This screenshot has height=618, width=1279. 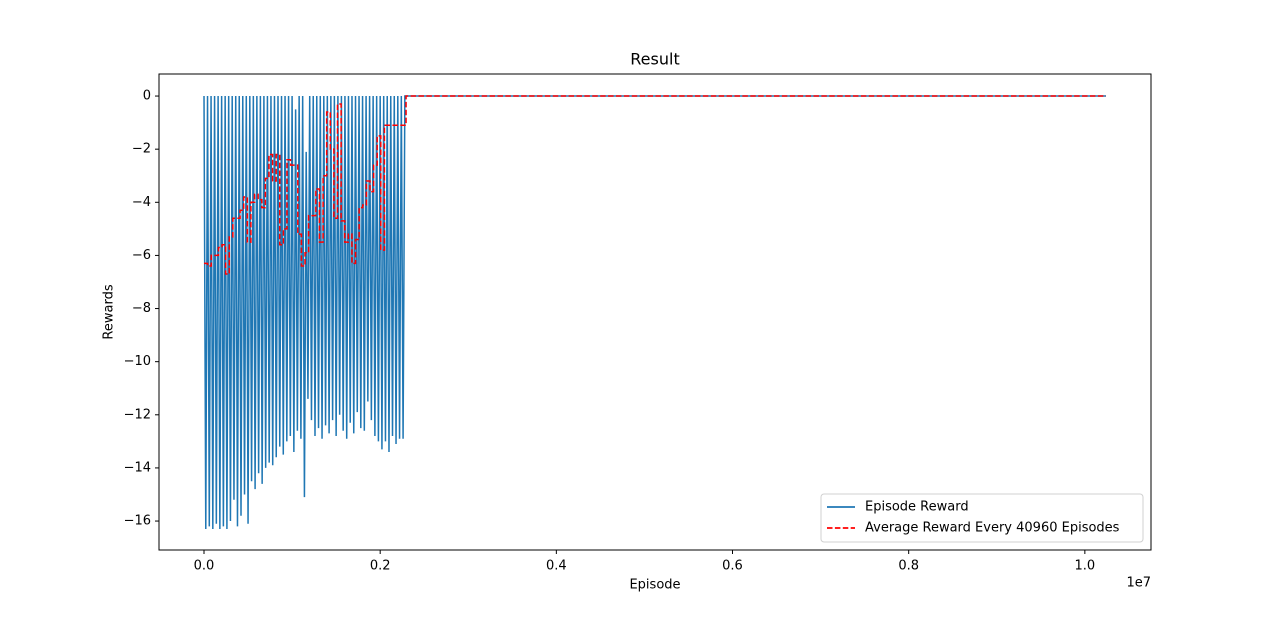 What do you see at coordinates (141, 255) in the screenshot?
I see `y-tick-label: −6` at bounding box center [141, 255].